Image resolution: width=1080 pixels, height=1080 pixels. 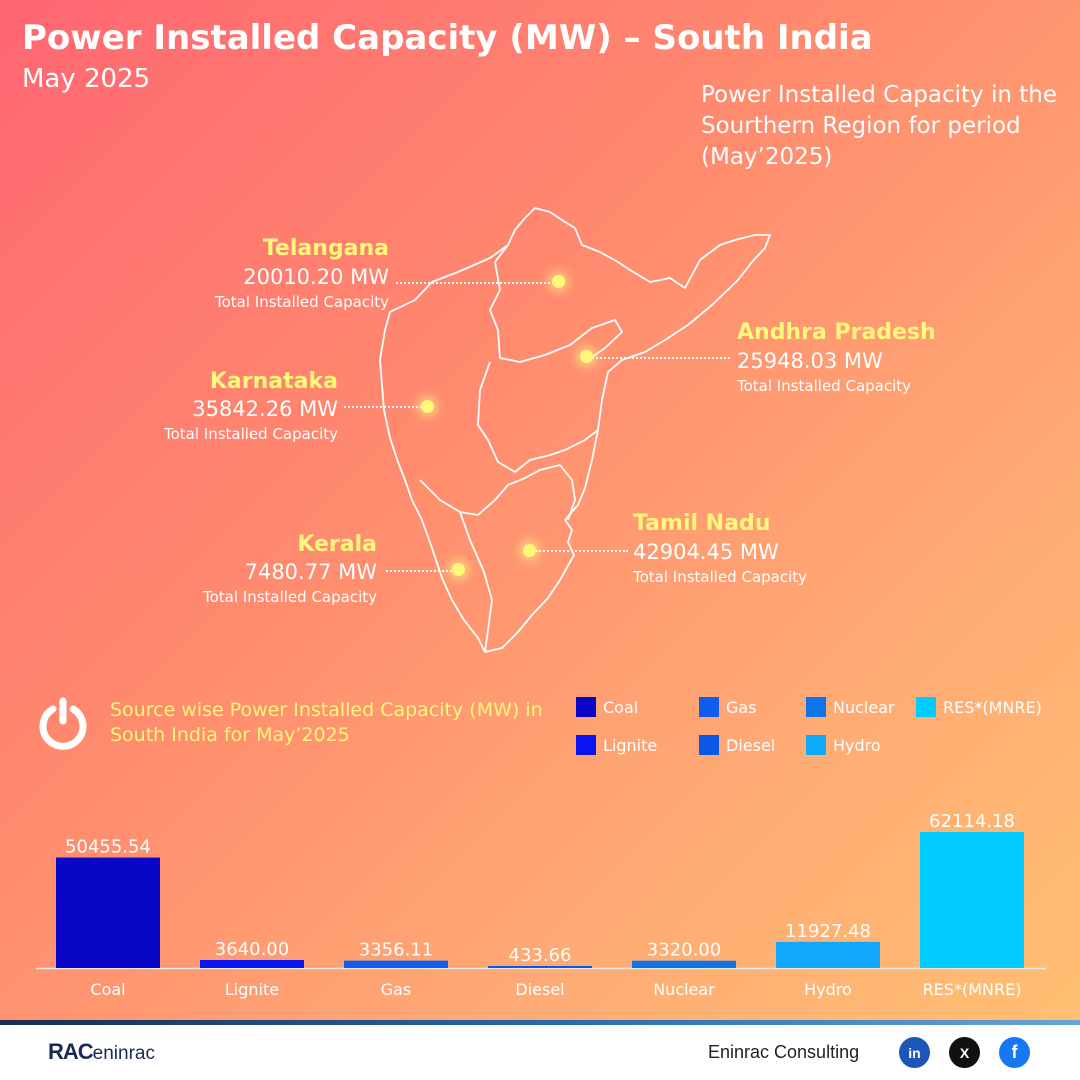 I want to click on facebook-icon: f, so click(x=1014, y=1052).